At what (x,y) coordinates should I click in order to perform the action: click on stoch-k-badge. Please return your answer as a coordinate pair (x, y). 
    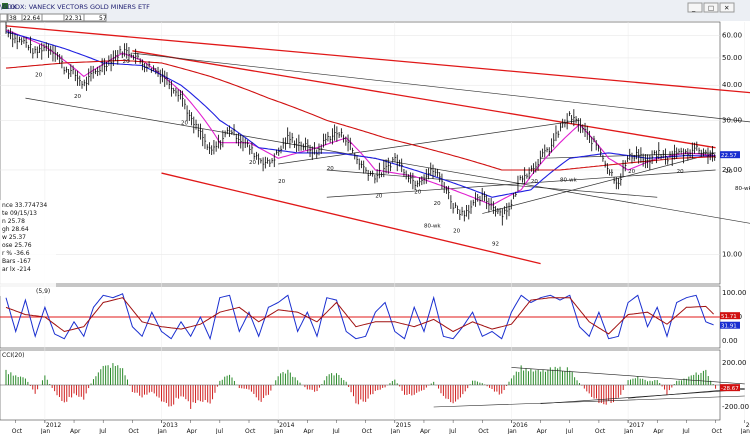
    Looking at the image, I should click on (730, 325).